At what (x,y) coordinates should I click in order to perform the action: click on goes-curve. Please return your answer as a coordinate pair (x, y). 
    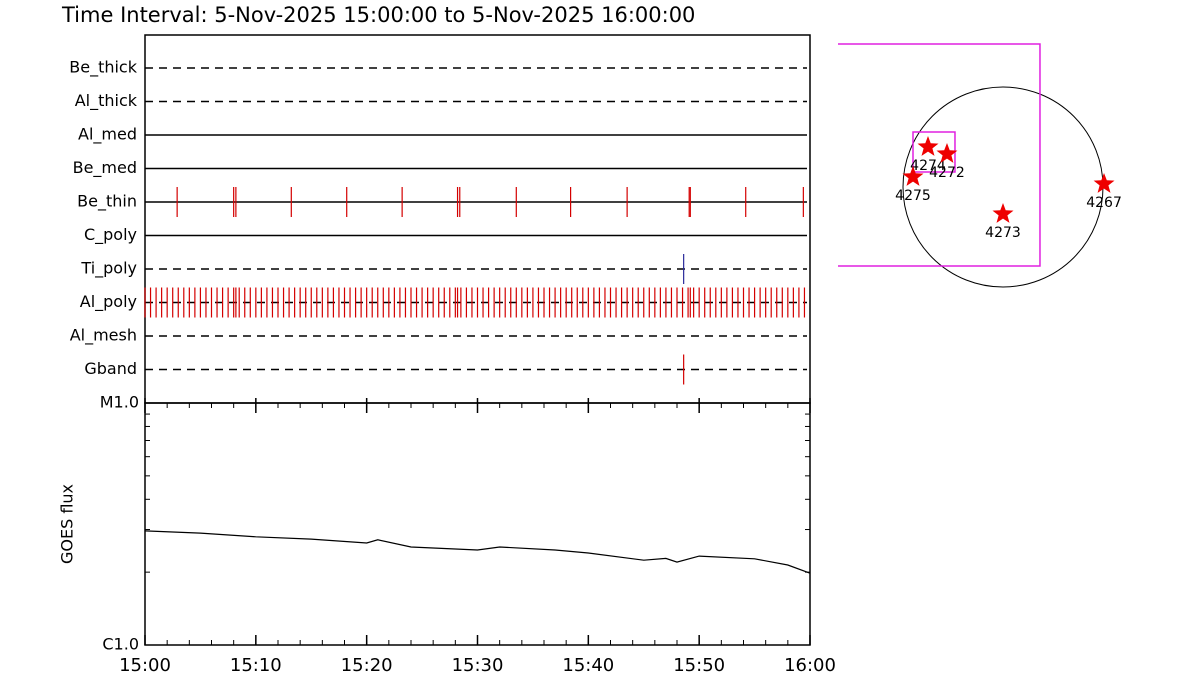
    Looking at the image, I should click on (477, 552).